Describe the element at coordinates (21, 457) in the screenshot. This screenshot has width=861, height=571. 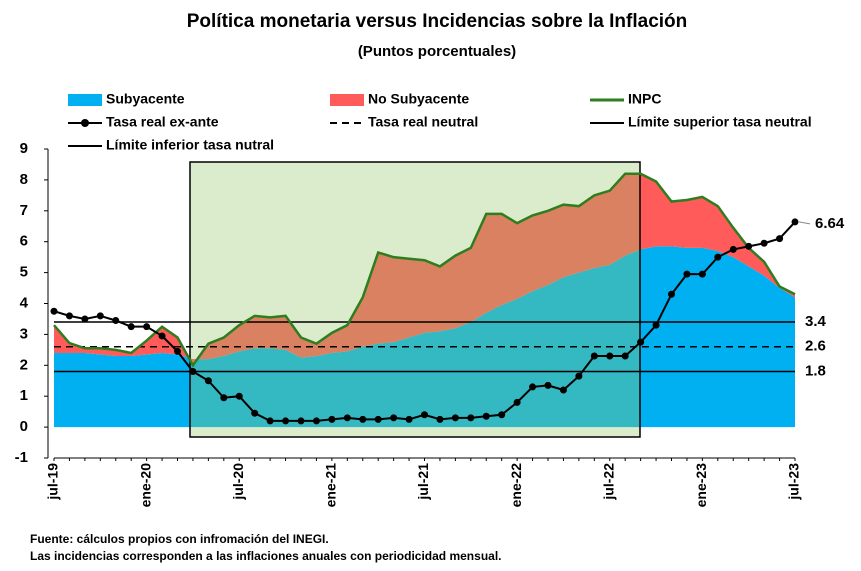
I see `y-tick-label: -1` at that location.